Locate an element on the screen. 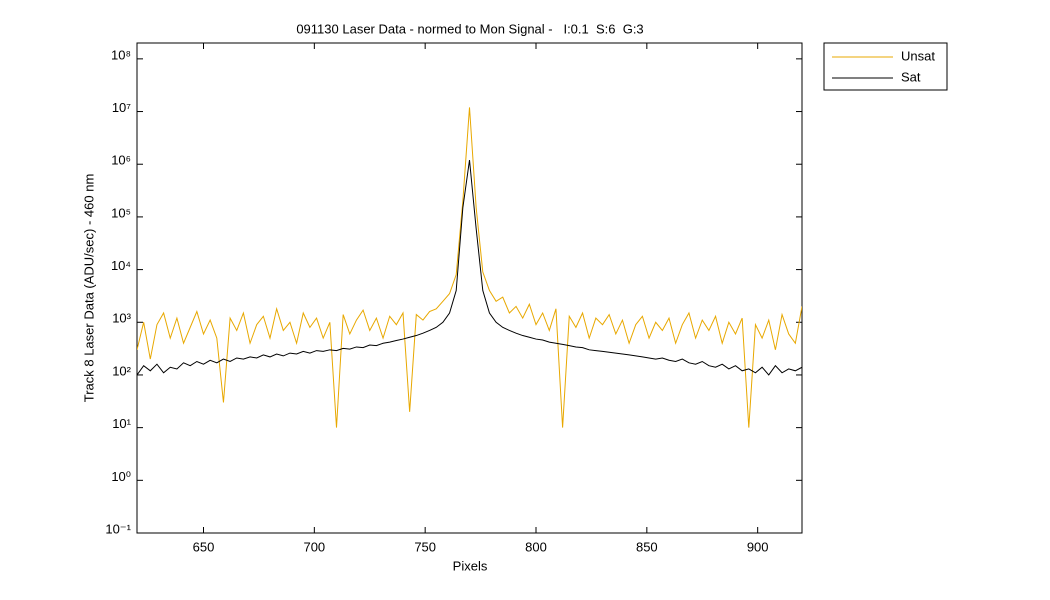 Image resolution: width=1050 pixels, height=600 pixels. y-axis-label: Track 8 Laser Data (ADU/sec) - 460 nm is located at coordinates (88, 288).